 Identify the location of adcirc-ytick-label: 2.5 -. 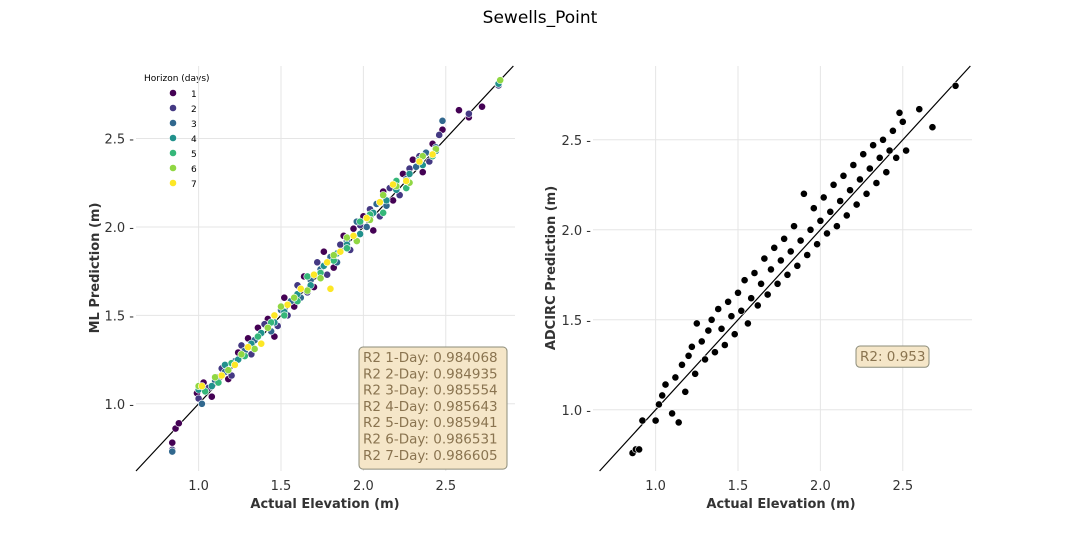
(577, 141).